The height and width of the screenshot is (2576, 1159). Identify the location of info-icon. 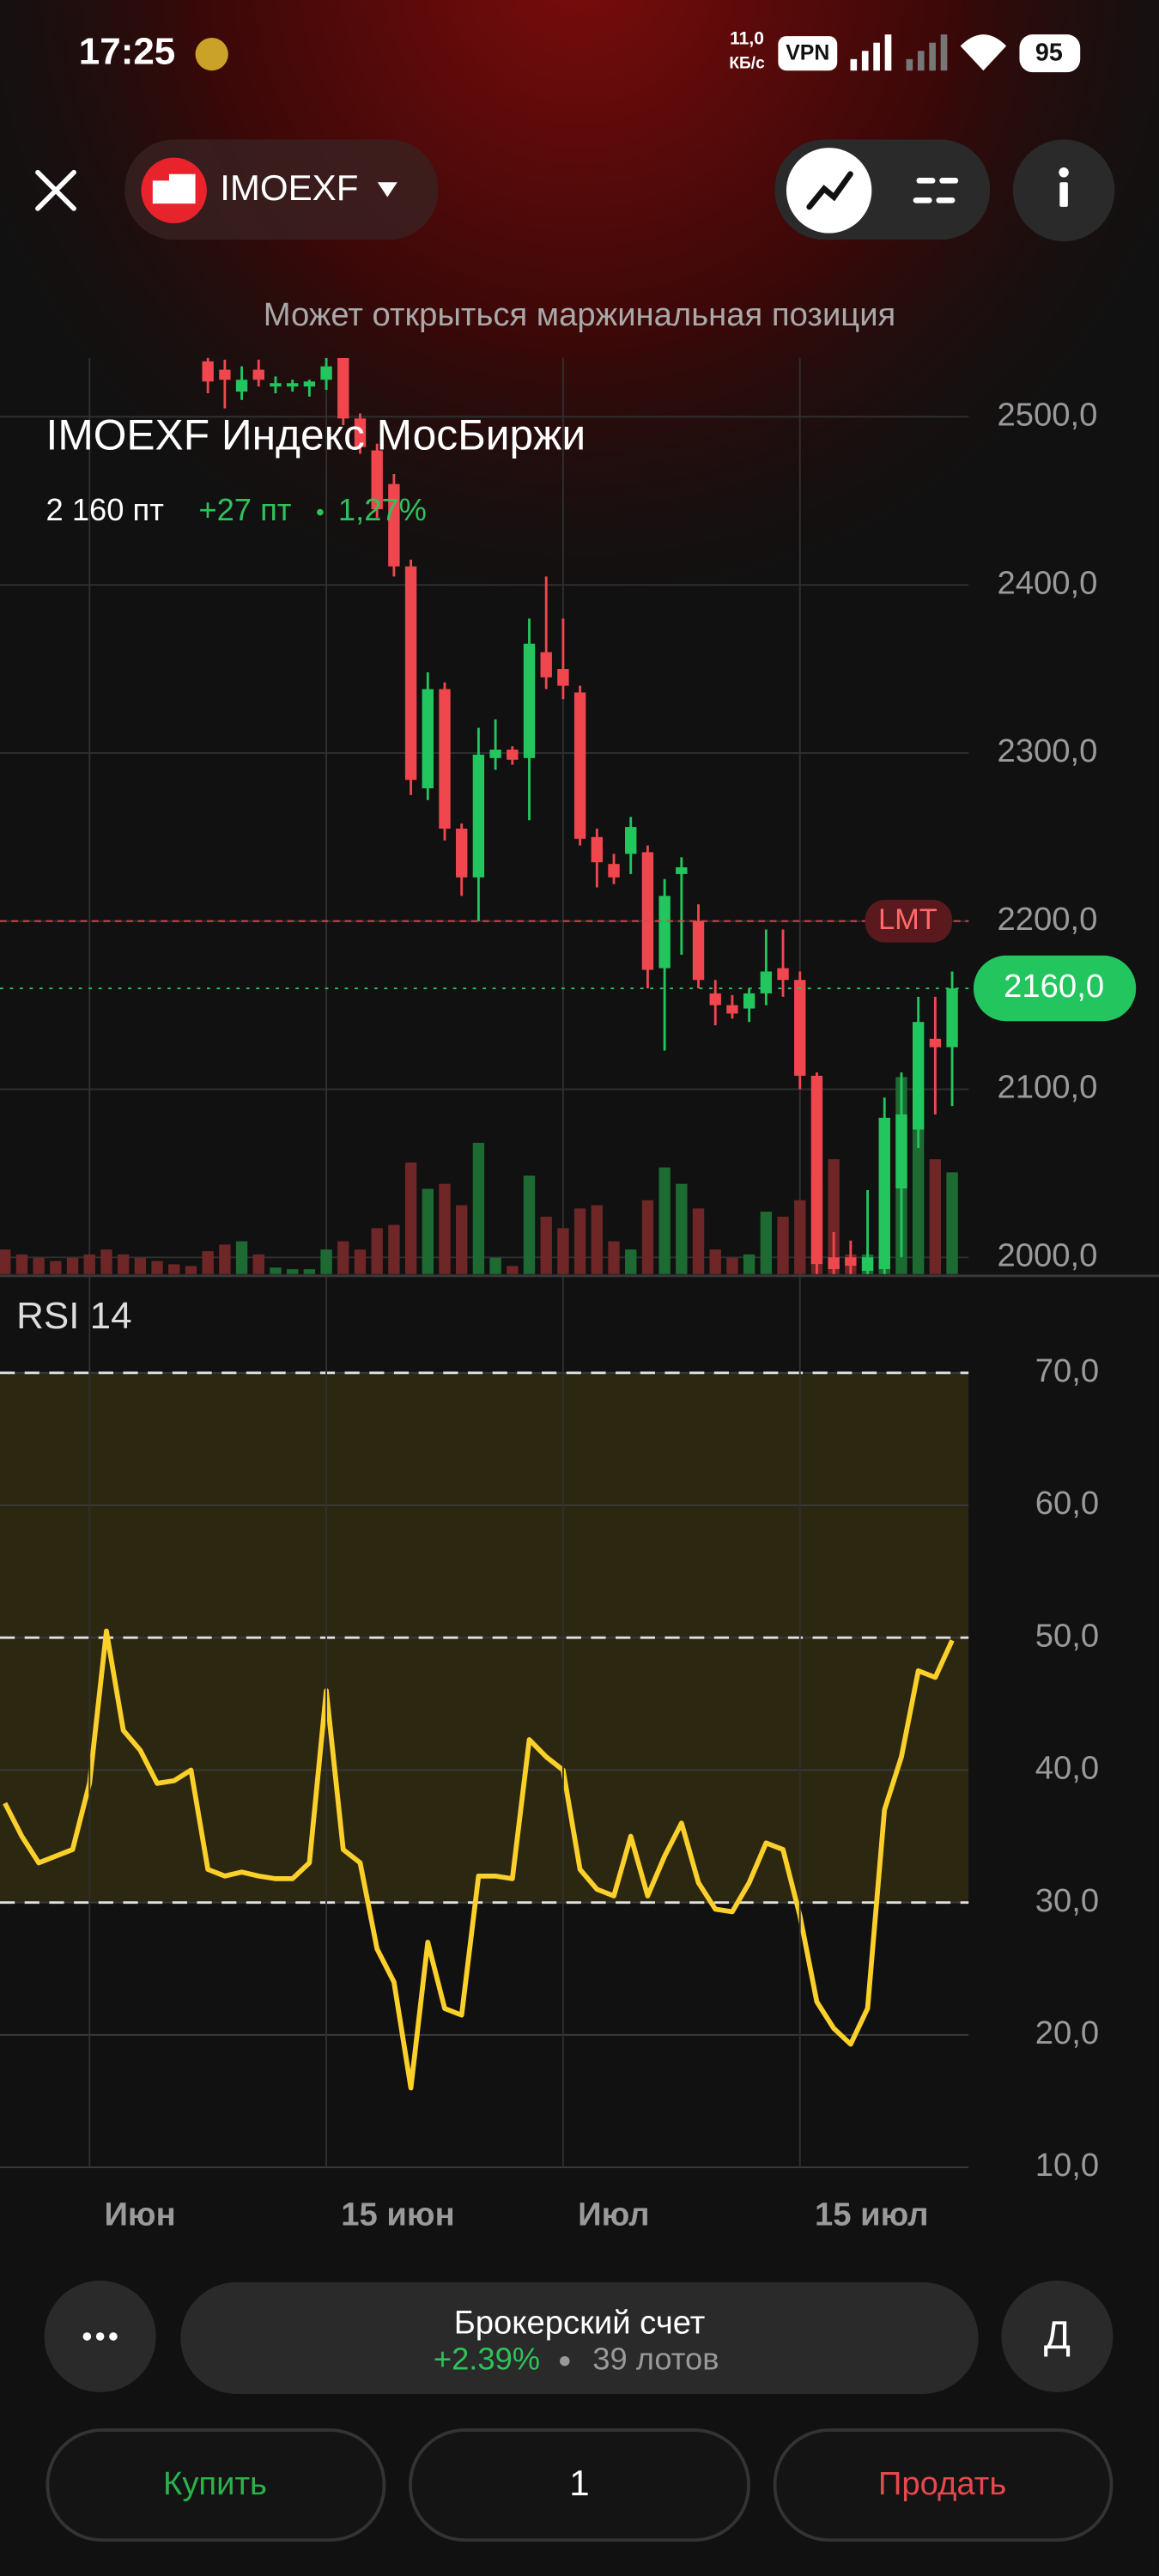
(1064, 187).